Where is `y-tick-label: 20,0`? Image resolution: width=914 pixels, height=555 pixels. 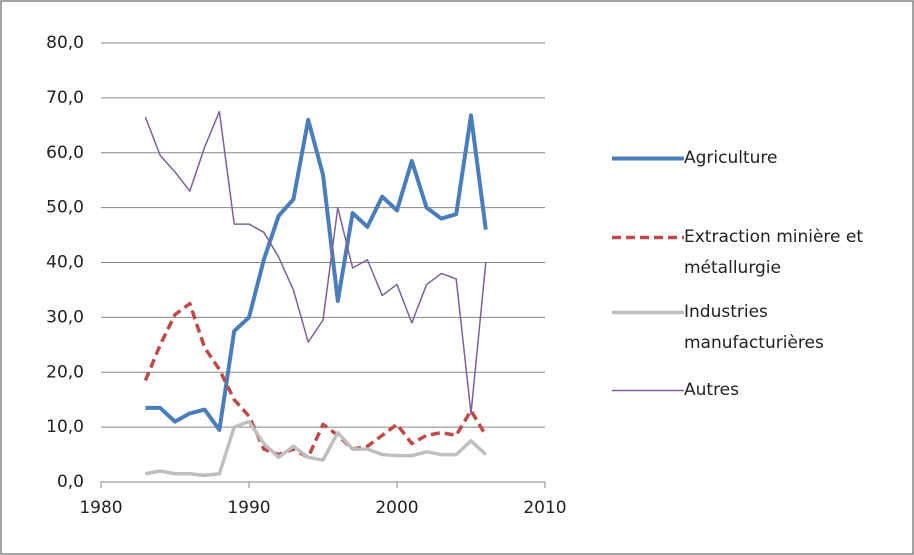
y-tick-label: 20,0 is located at coordinates (65, 372).